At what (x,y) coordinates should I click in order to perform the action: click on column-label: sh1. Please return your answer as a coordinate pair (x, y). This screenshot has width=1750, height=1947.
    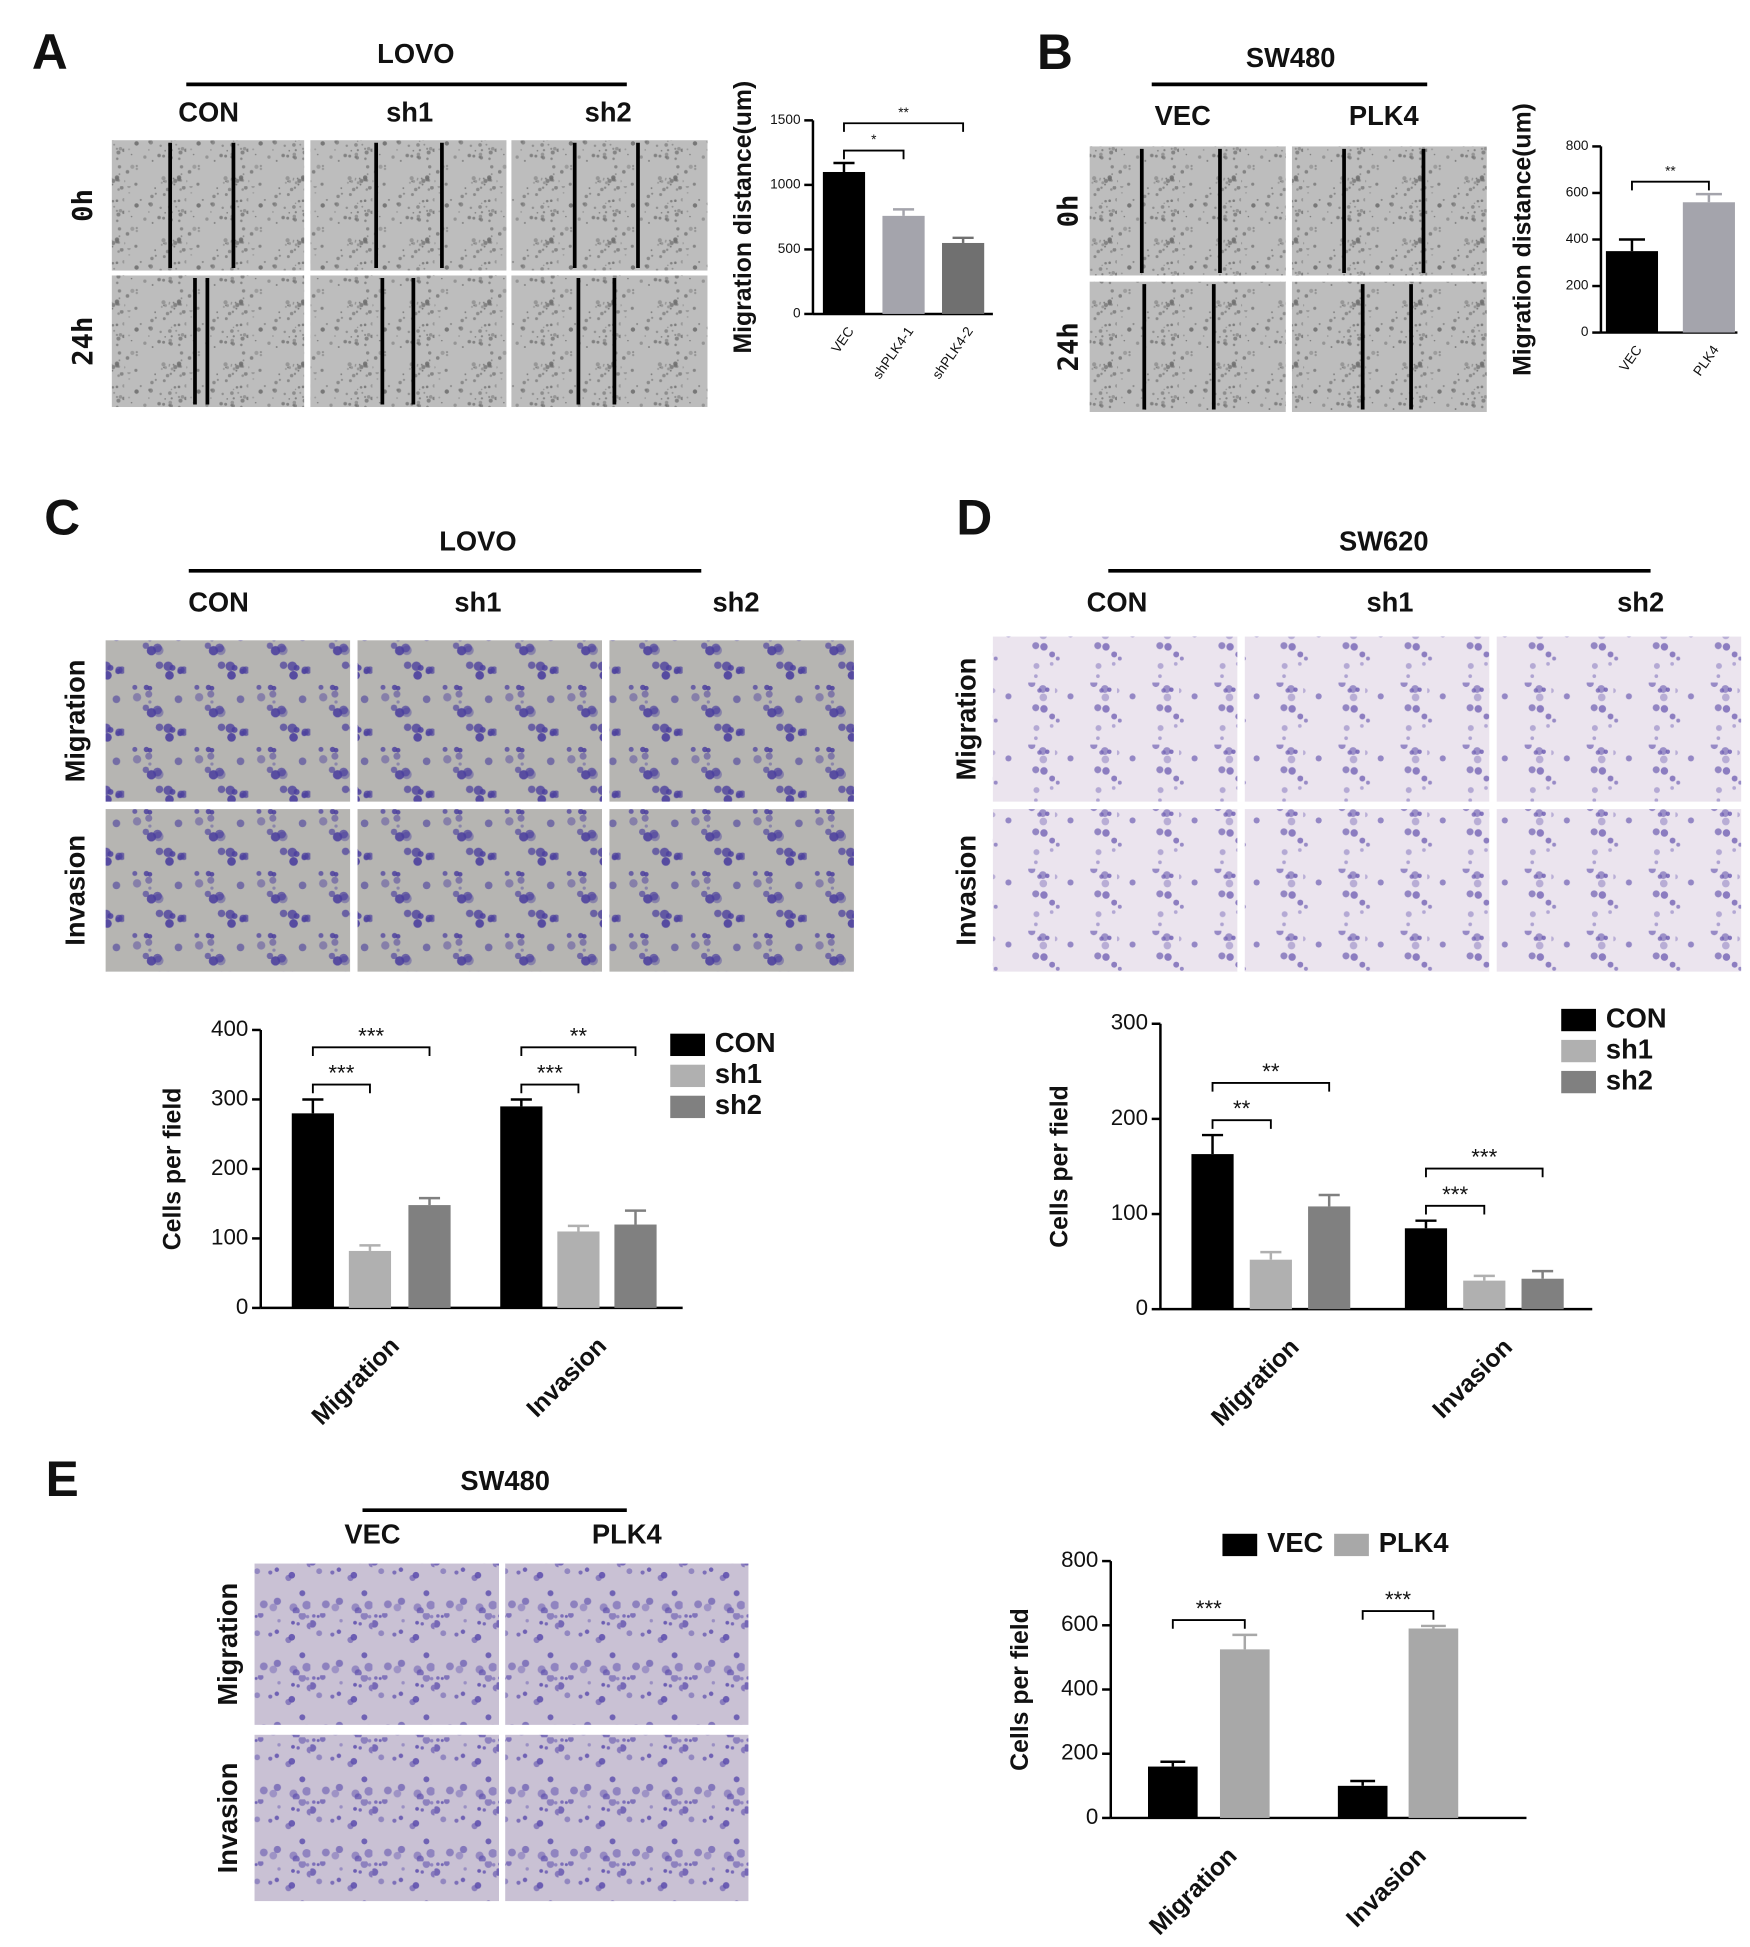
    Looking at the image, I should click on (409, 111).